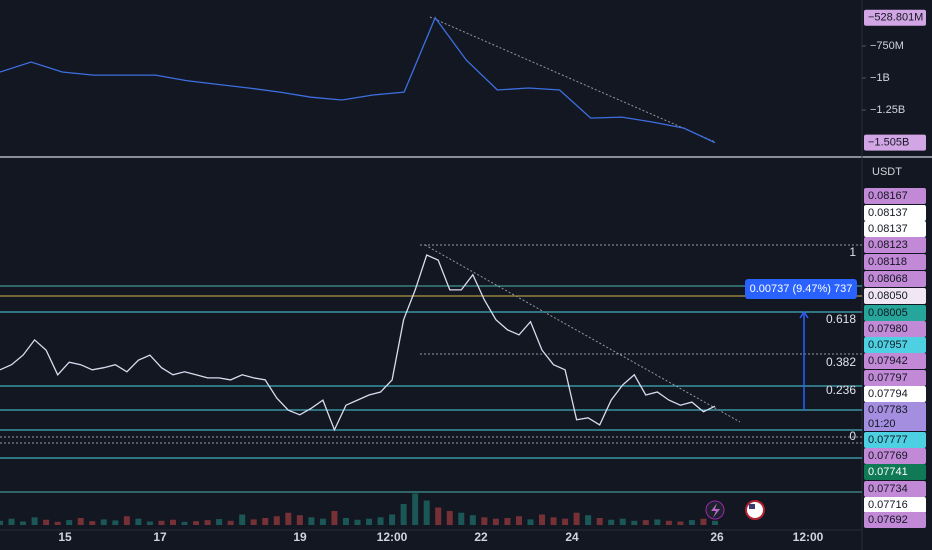  What do you see at coordinates (888, 440) in the screenshot?
I see `price-label: 0.07777` at bounding box center [888, 440].